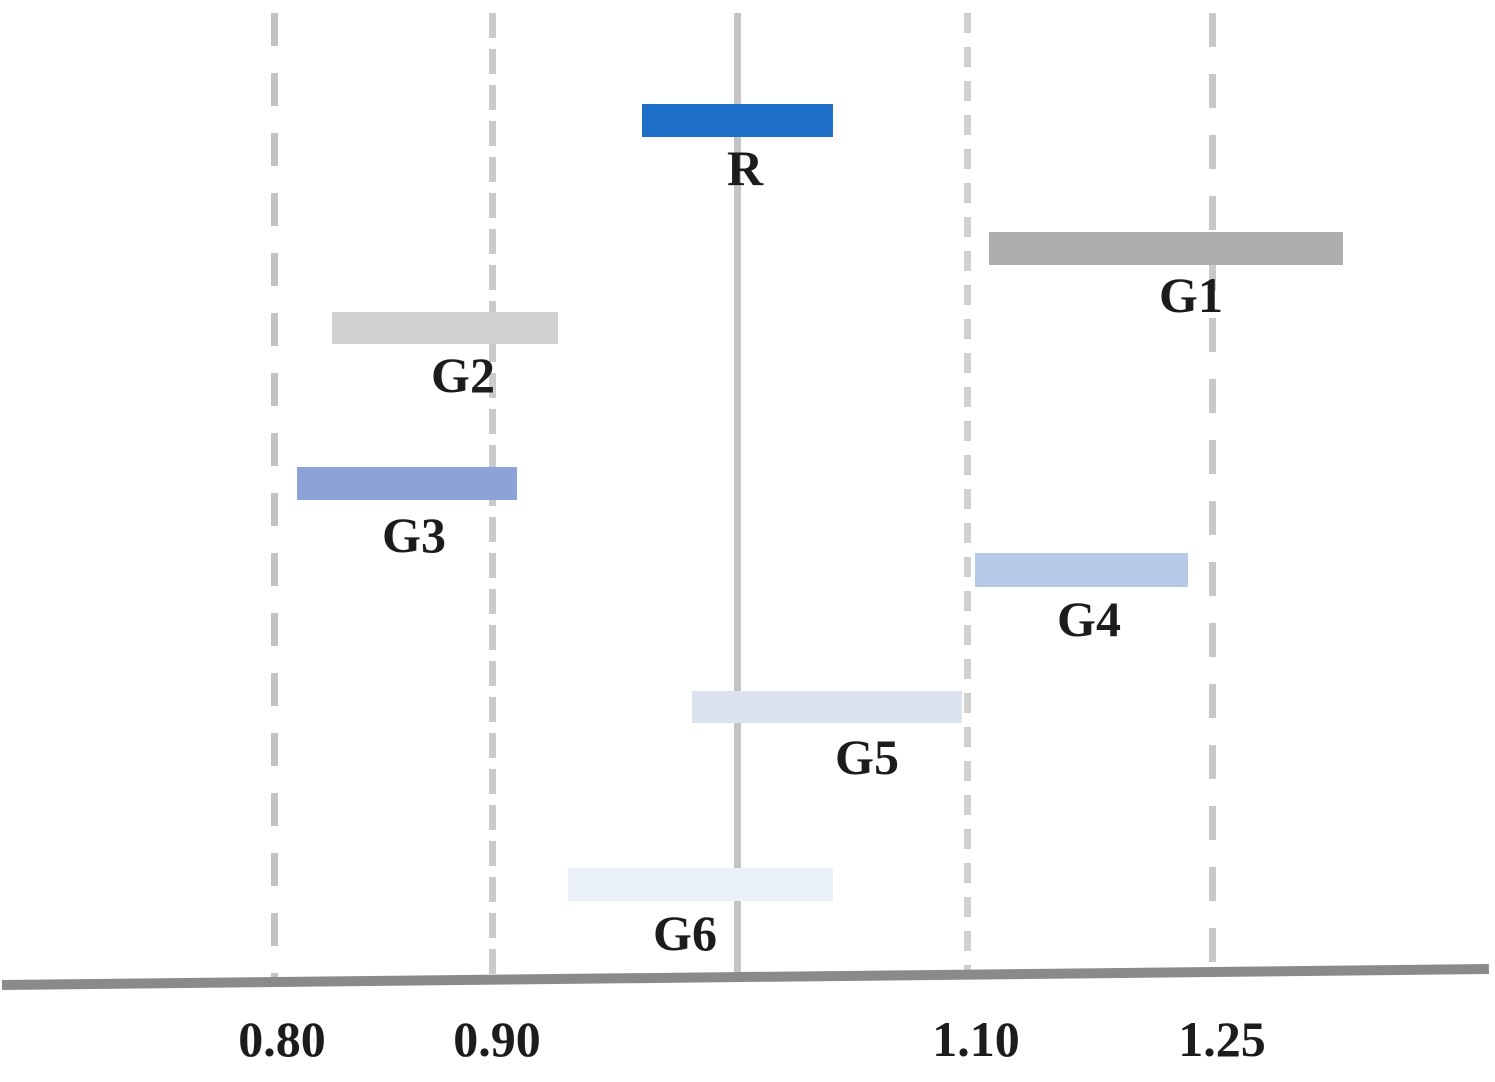 This screenshot has height=1082, width=1495. Describe the element at coordinates (700, 884) in the screenshot. I see `interval-bar-G6` at that location.